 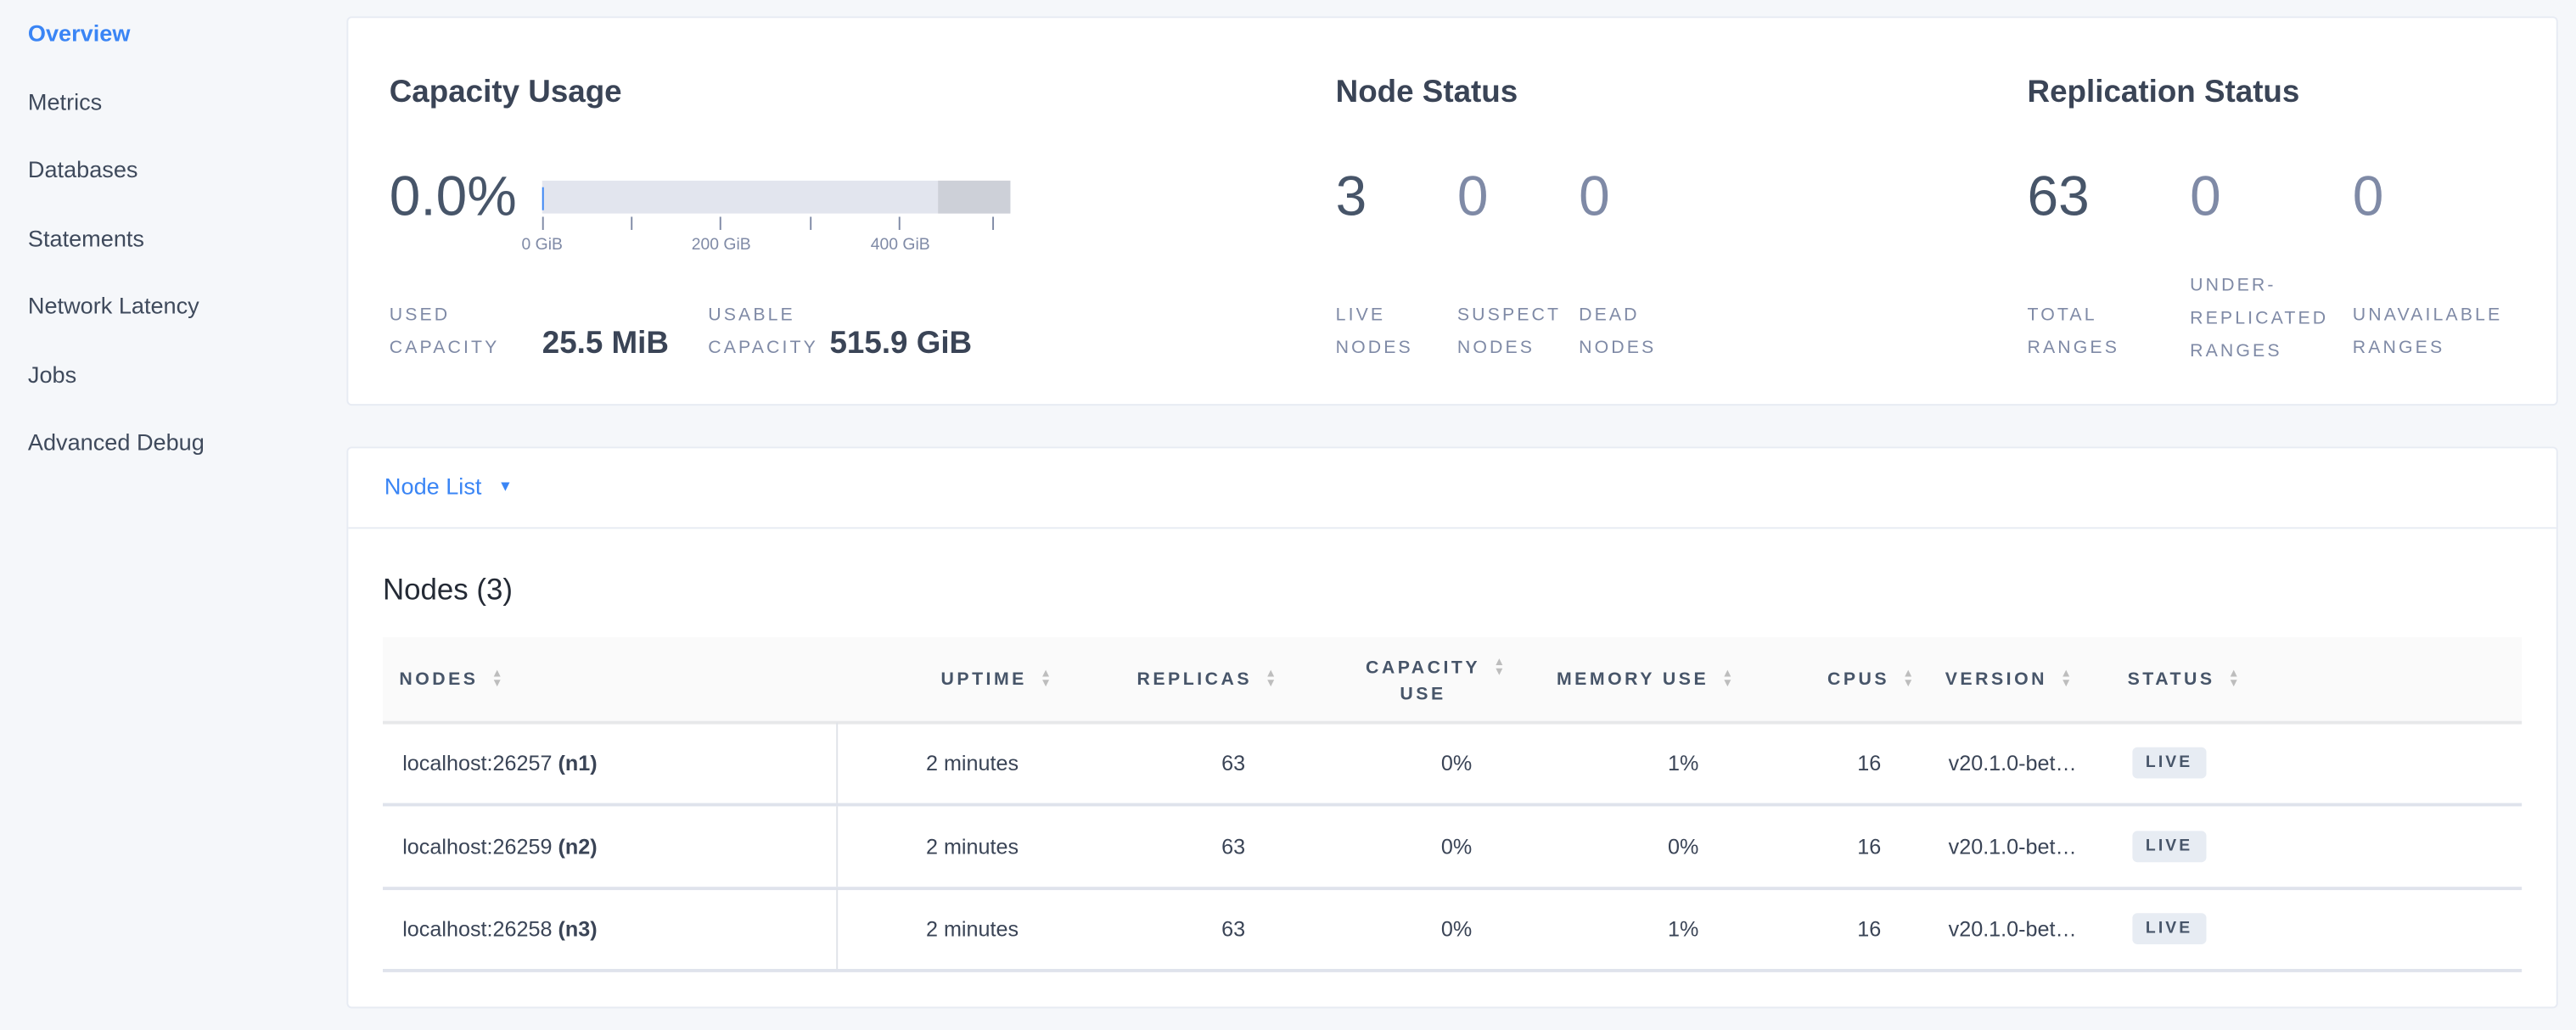 I want to click on divider, so click(x=1452, y=528).